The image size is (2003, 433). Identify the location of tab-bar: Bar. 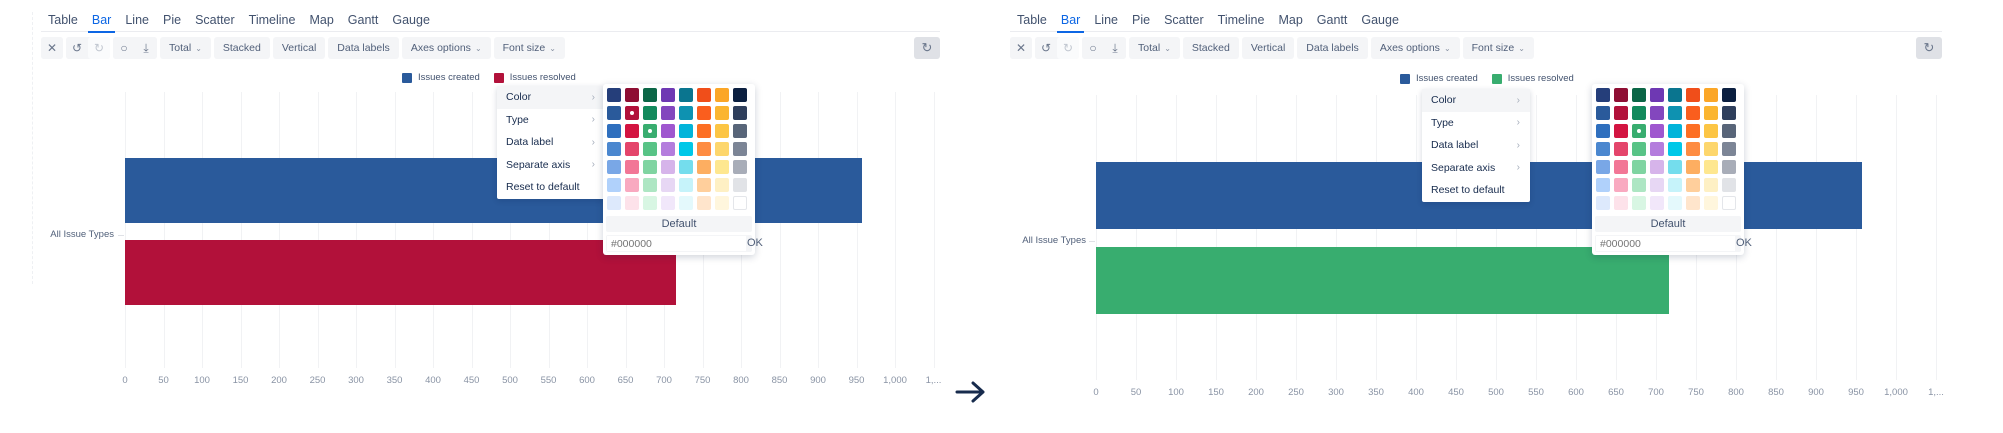
(1070, 21).